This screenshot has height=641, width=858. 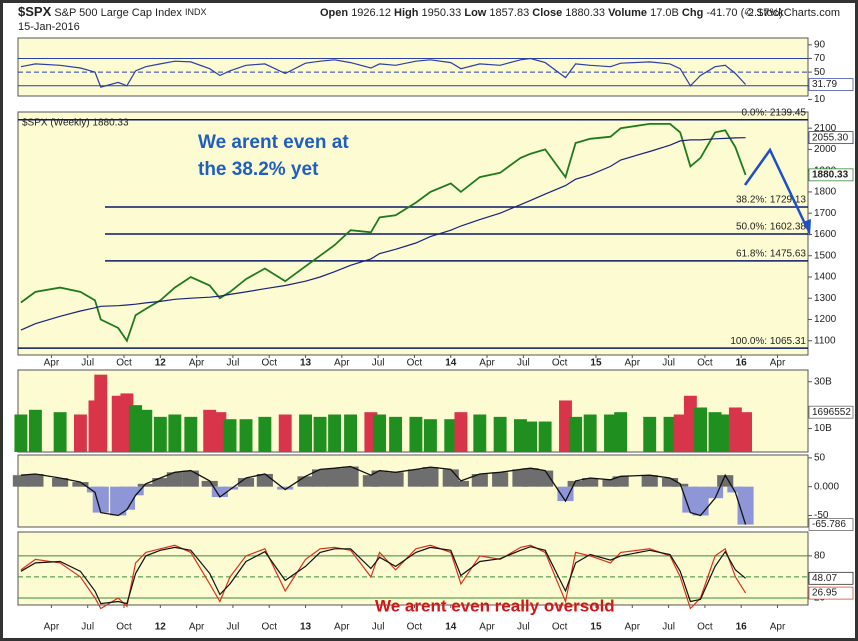 What do you see at coordinates (664, 13) in the screenshot?
I see `volume: 17.0B` at bounding box center [664, 13].